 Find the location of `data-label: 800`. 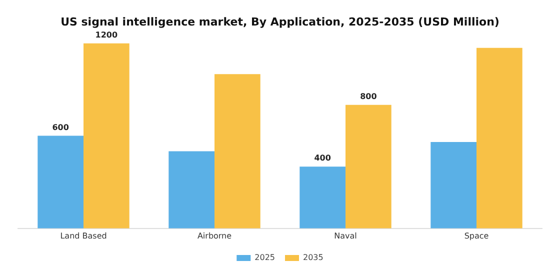

data-label: 800 is located at coordinates (369, 97).